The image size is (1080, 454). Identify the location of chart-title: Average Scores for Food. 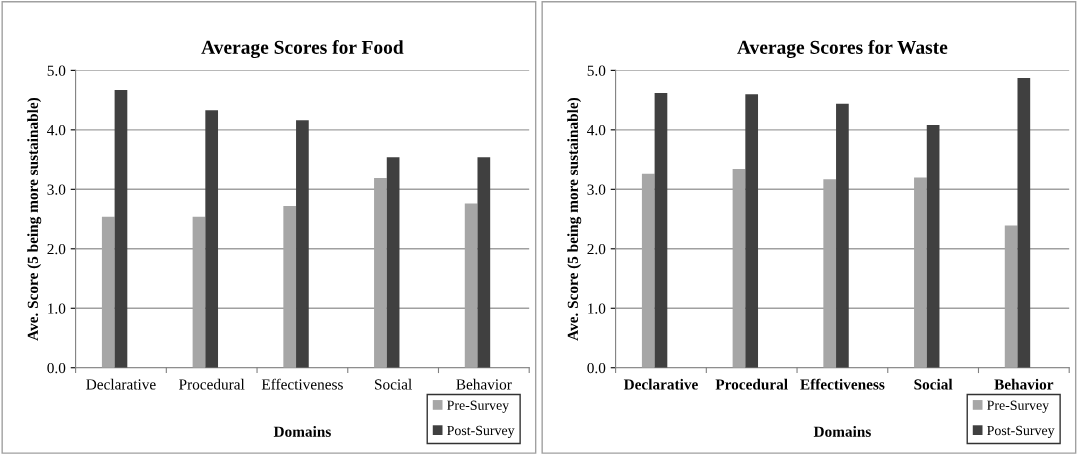
(302, 49).